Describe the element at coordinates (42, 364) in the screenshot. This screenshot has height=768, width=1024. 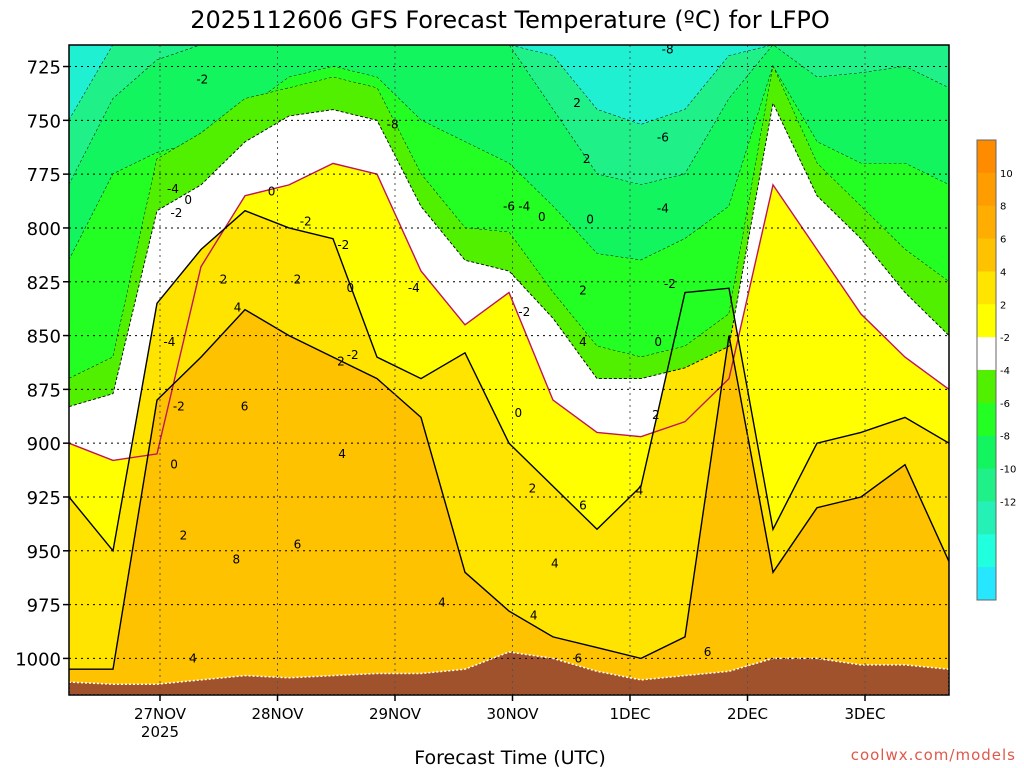
I see `y-axis: 725 750 775 800 825 850 875 900 925 950 975 1000` at that location.